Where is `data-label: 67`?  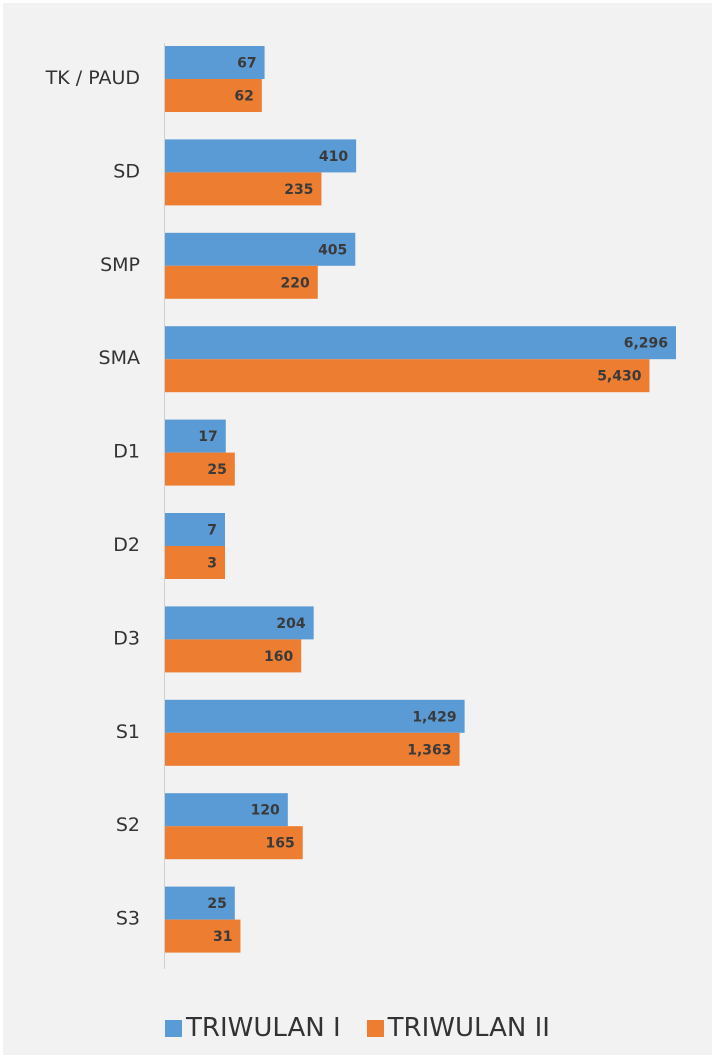 data-label: 67 is located at coordinates (246, 64).